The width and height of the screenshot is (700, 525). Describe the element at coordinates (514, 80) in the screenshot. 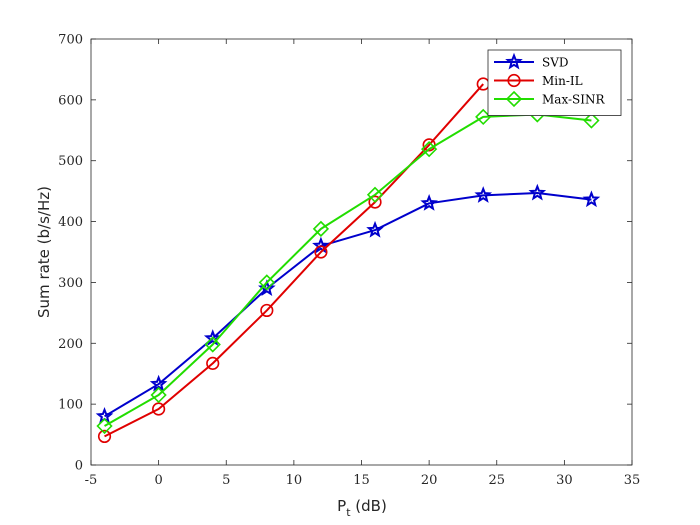

I see `legend-marker-min-il` at that location.